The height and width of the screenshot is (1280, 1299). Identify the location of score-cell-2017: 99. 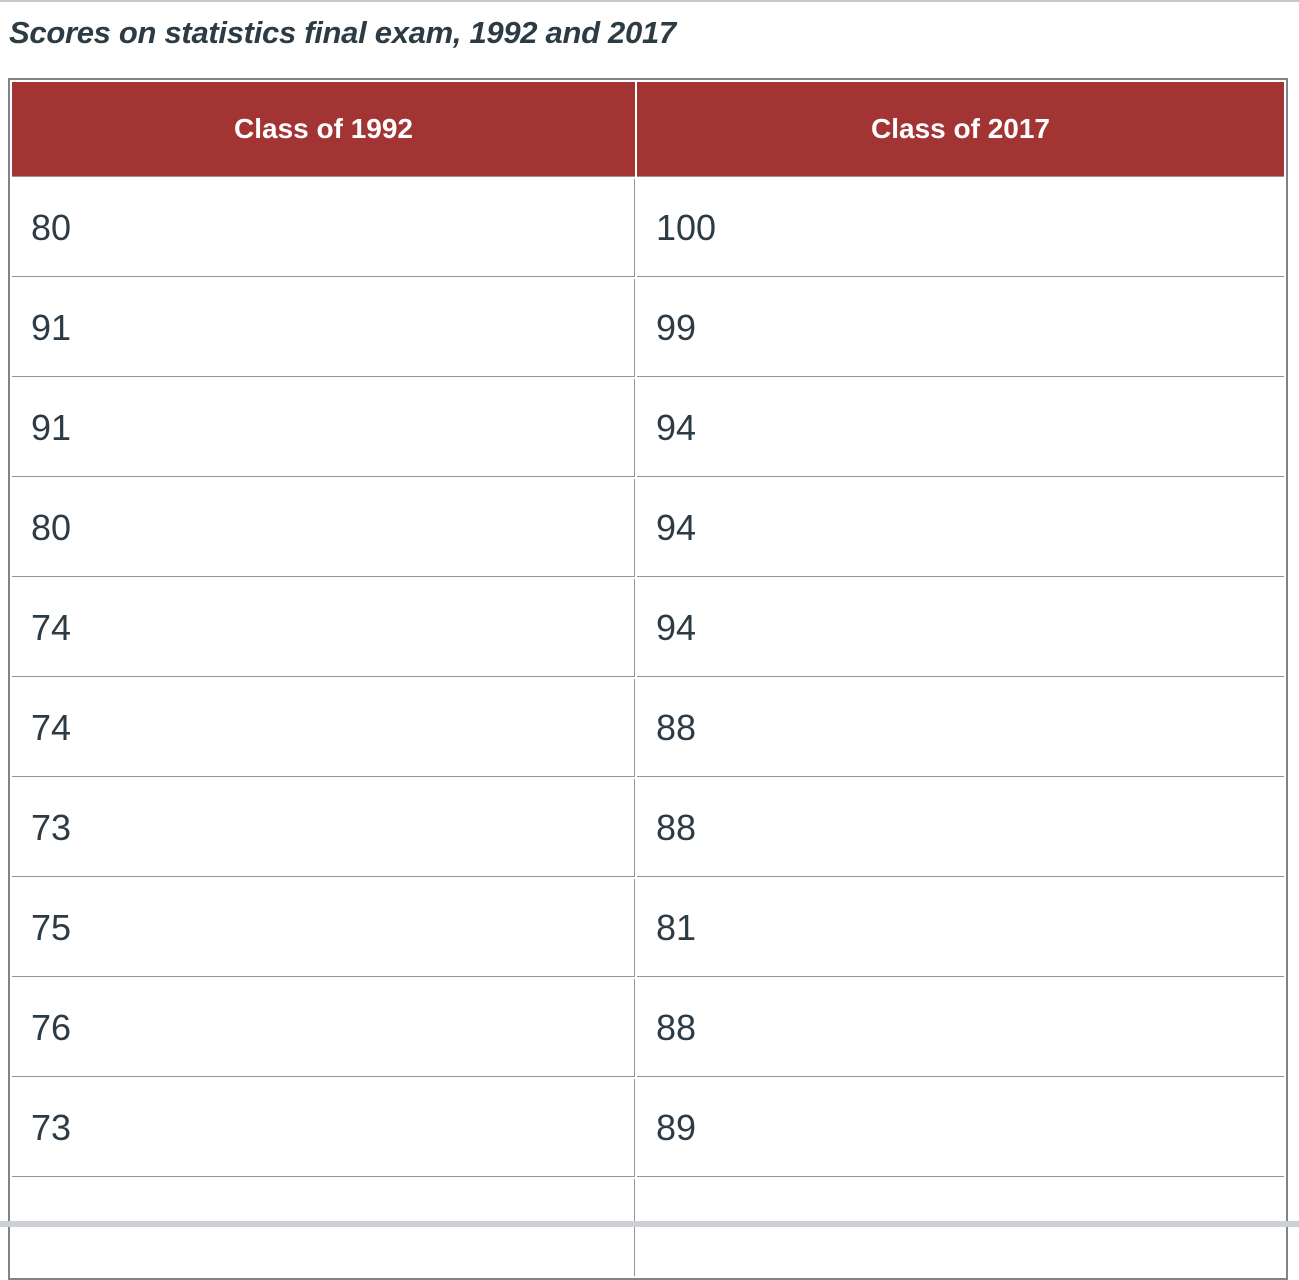
(960, 328).